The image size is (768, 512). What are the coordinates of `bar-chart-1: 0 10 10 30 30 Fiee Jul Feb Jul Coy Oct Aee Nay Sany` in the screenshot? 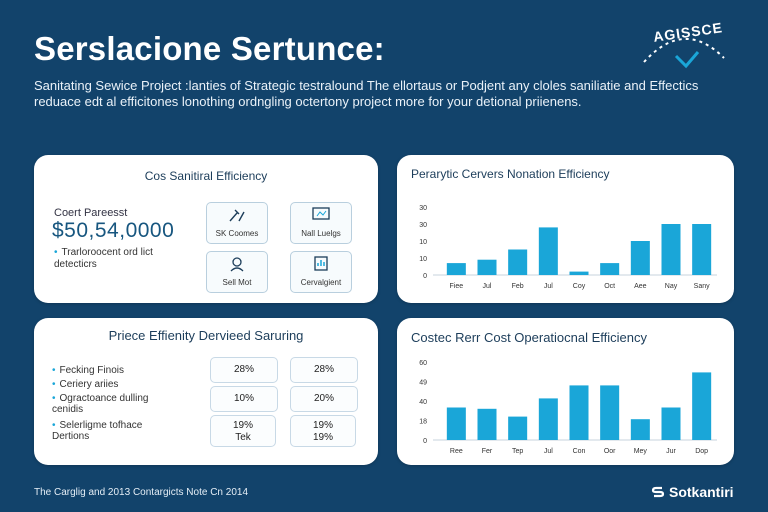 It's located at (568, 247).